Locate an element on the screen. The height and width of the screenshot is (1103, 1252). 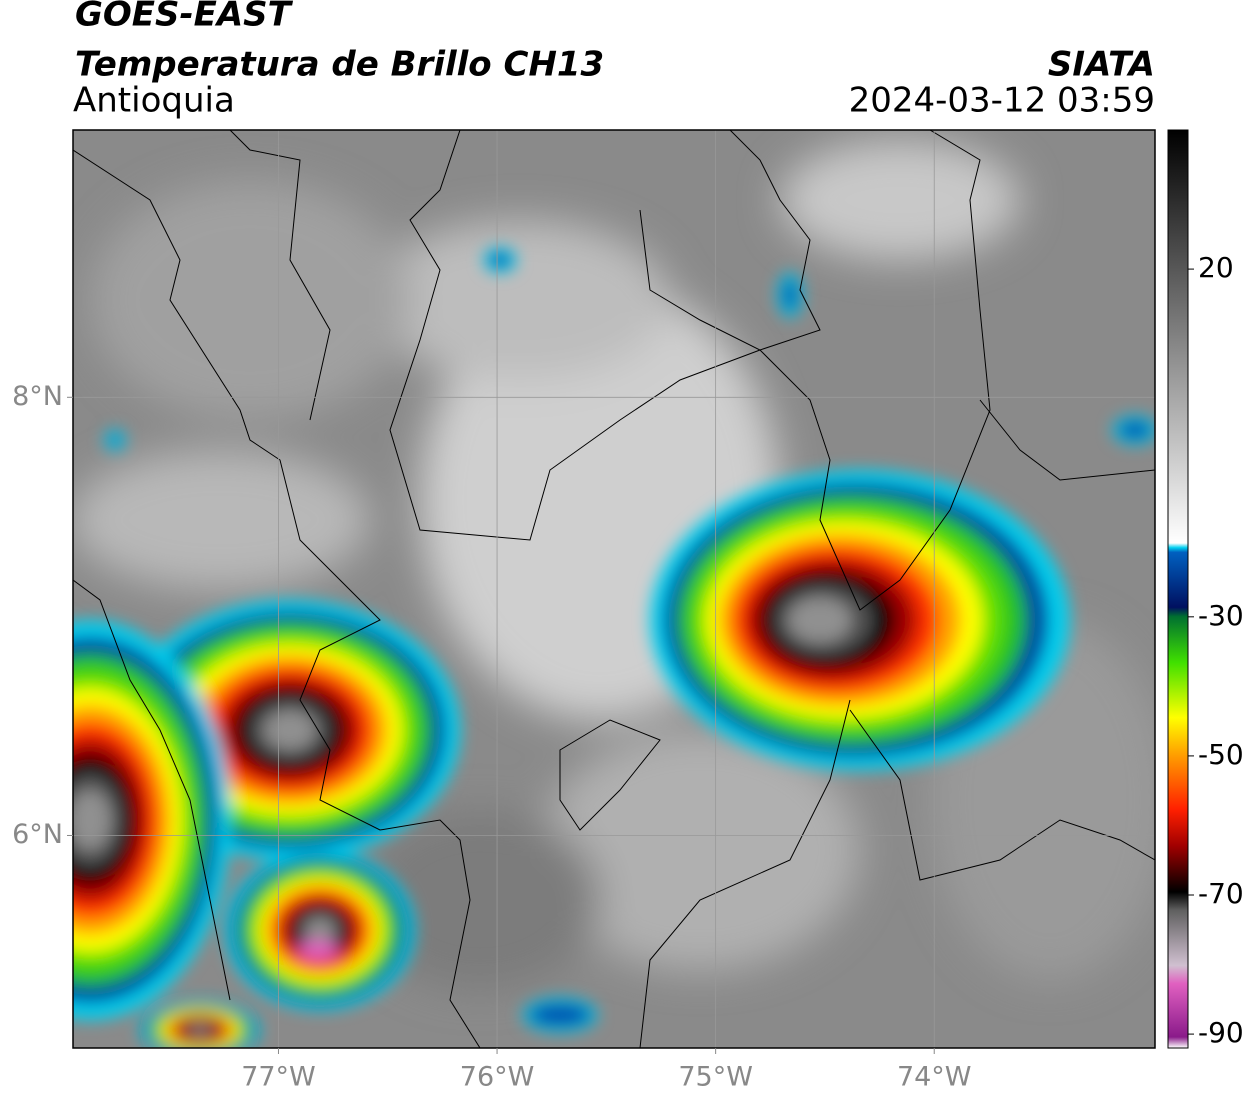
colorbar is located at coordinates (1178, 589).